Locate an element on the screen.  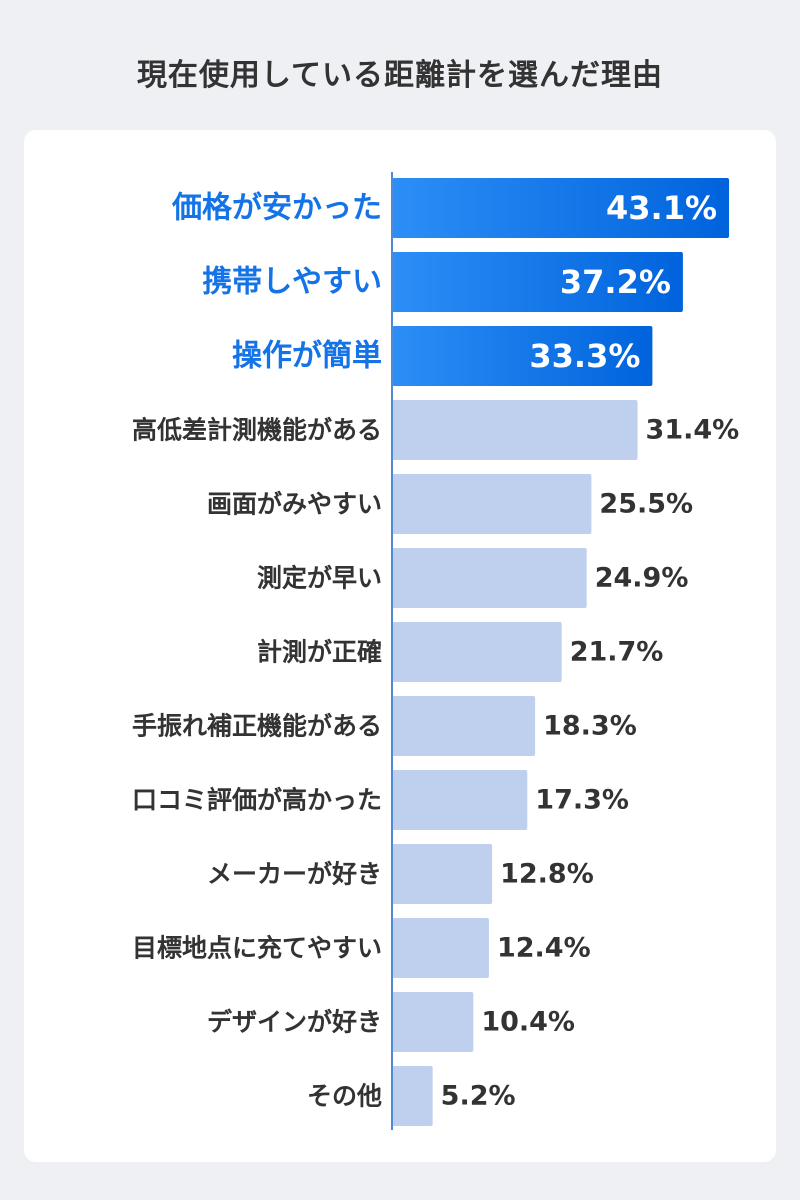
category-label-4: 高低差計測機能がある is located at coordinates (257, 430).